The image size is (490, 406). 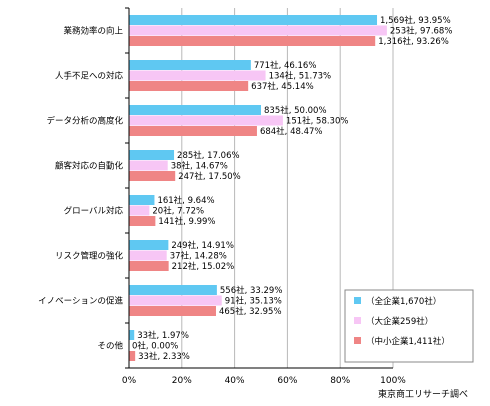 What do you see at coordinates (89, 256) in the screenshot?
I see `category-label: リスク管理の強化` at bounding box center [89, 256].